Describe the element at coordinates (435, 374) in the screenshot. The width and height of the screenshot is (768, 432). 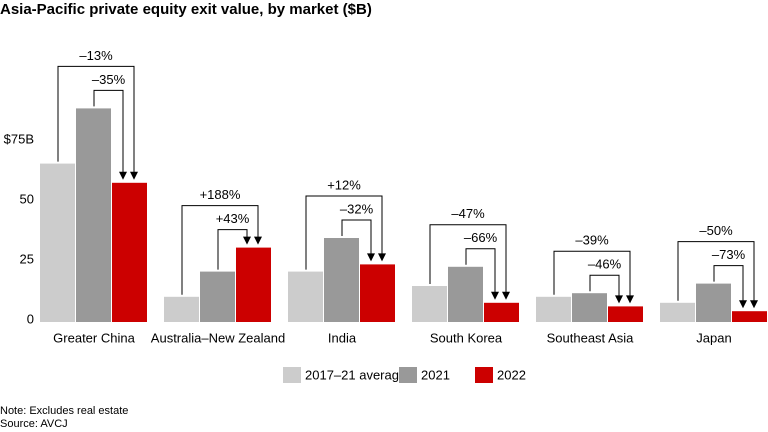
I see `legend-label: 2021` at that location.